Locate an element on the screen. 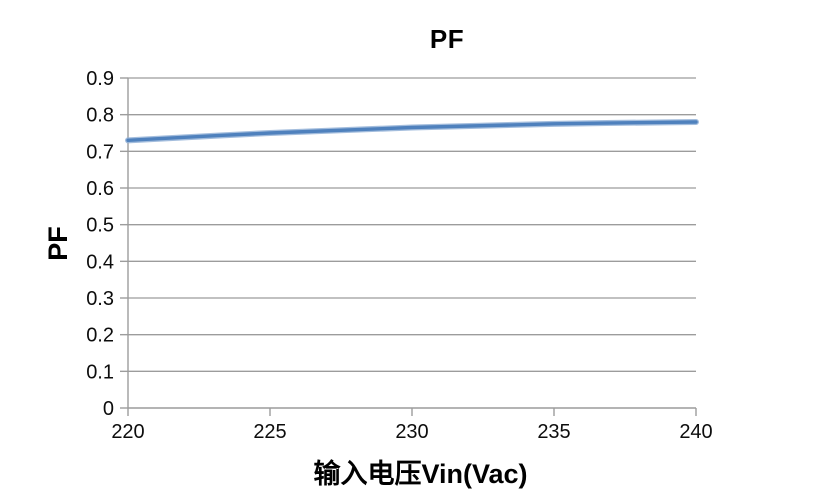  y-tick-label: 0.9 is located at coordinates (100, 79).